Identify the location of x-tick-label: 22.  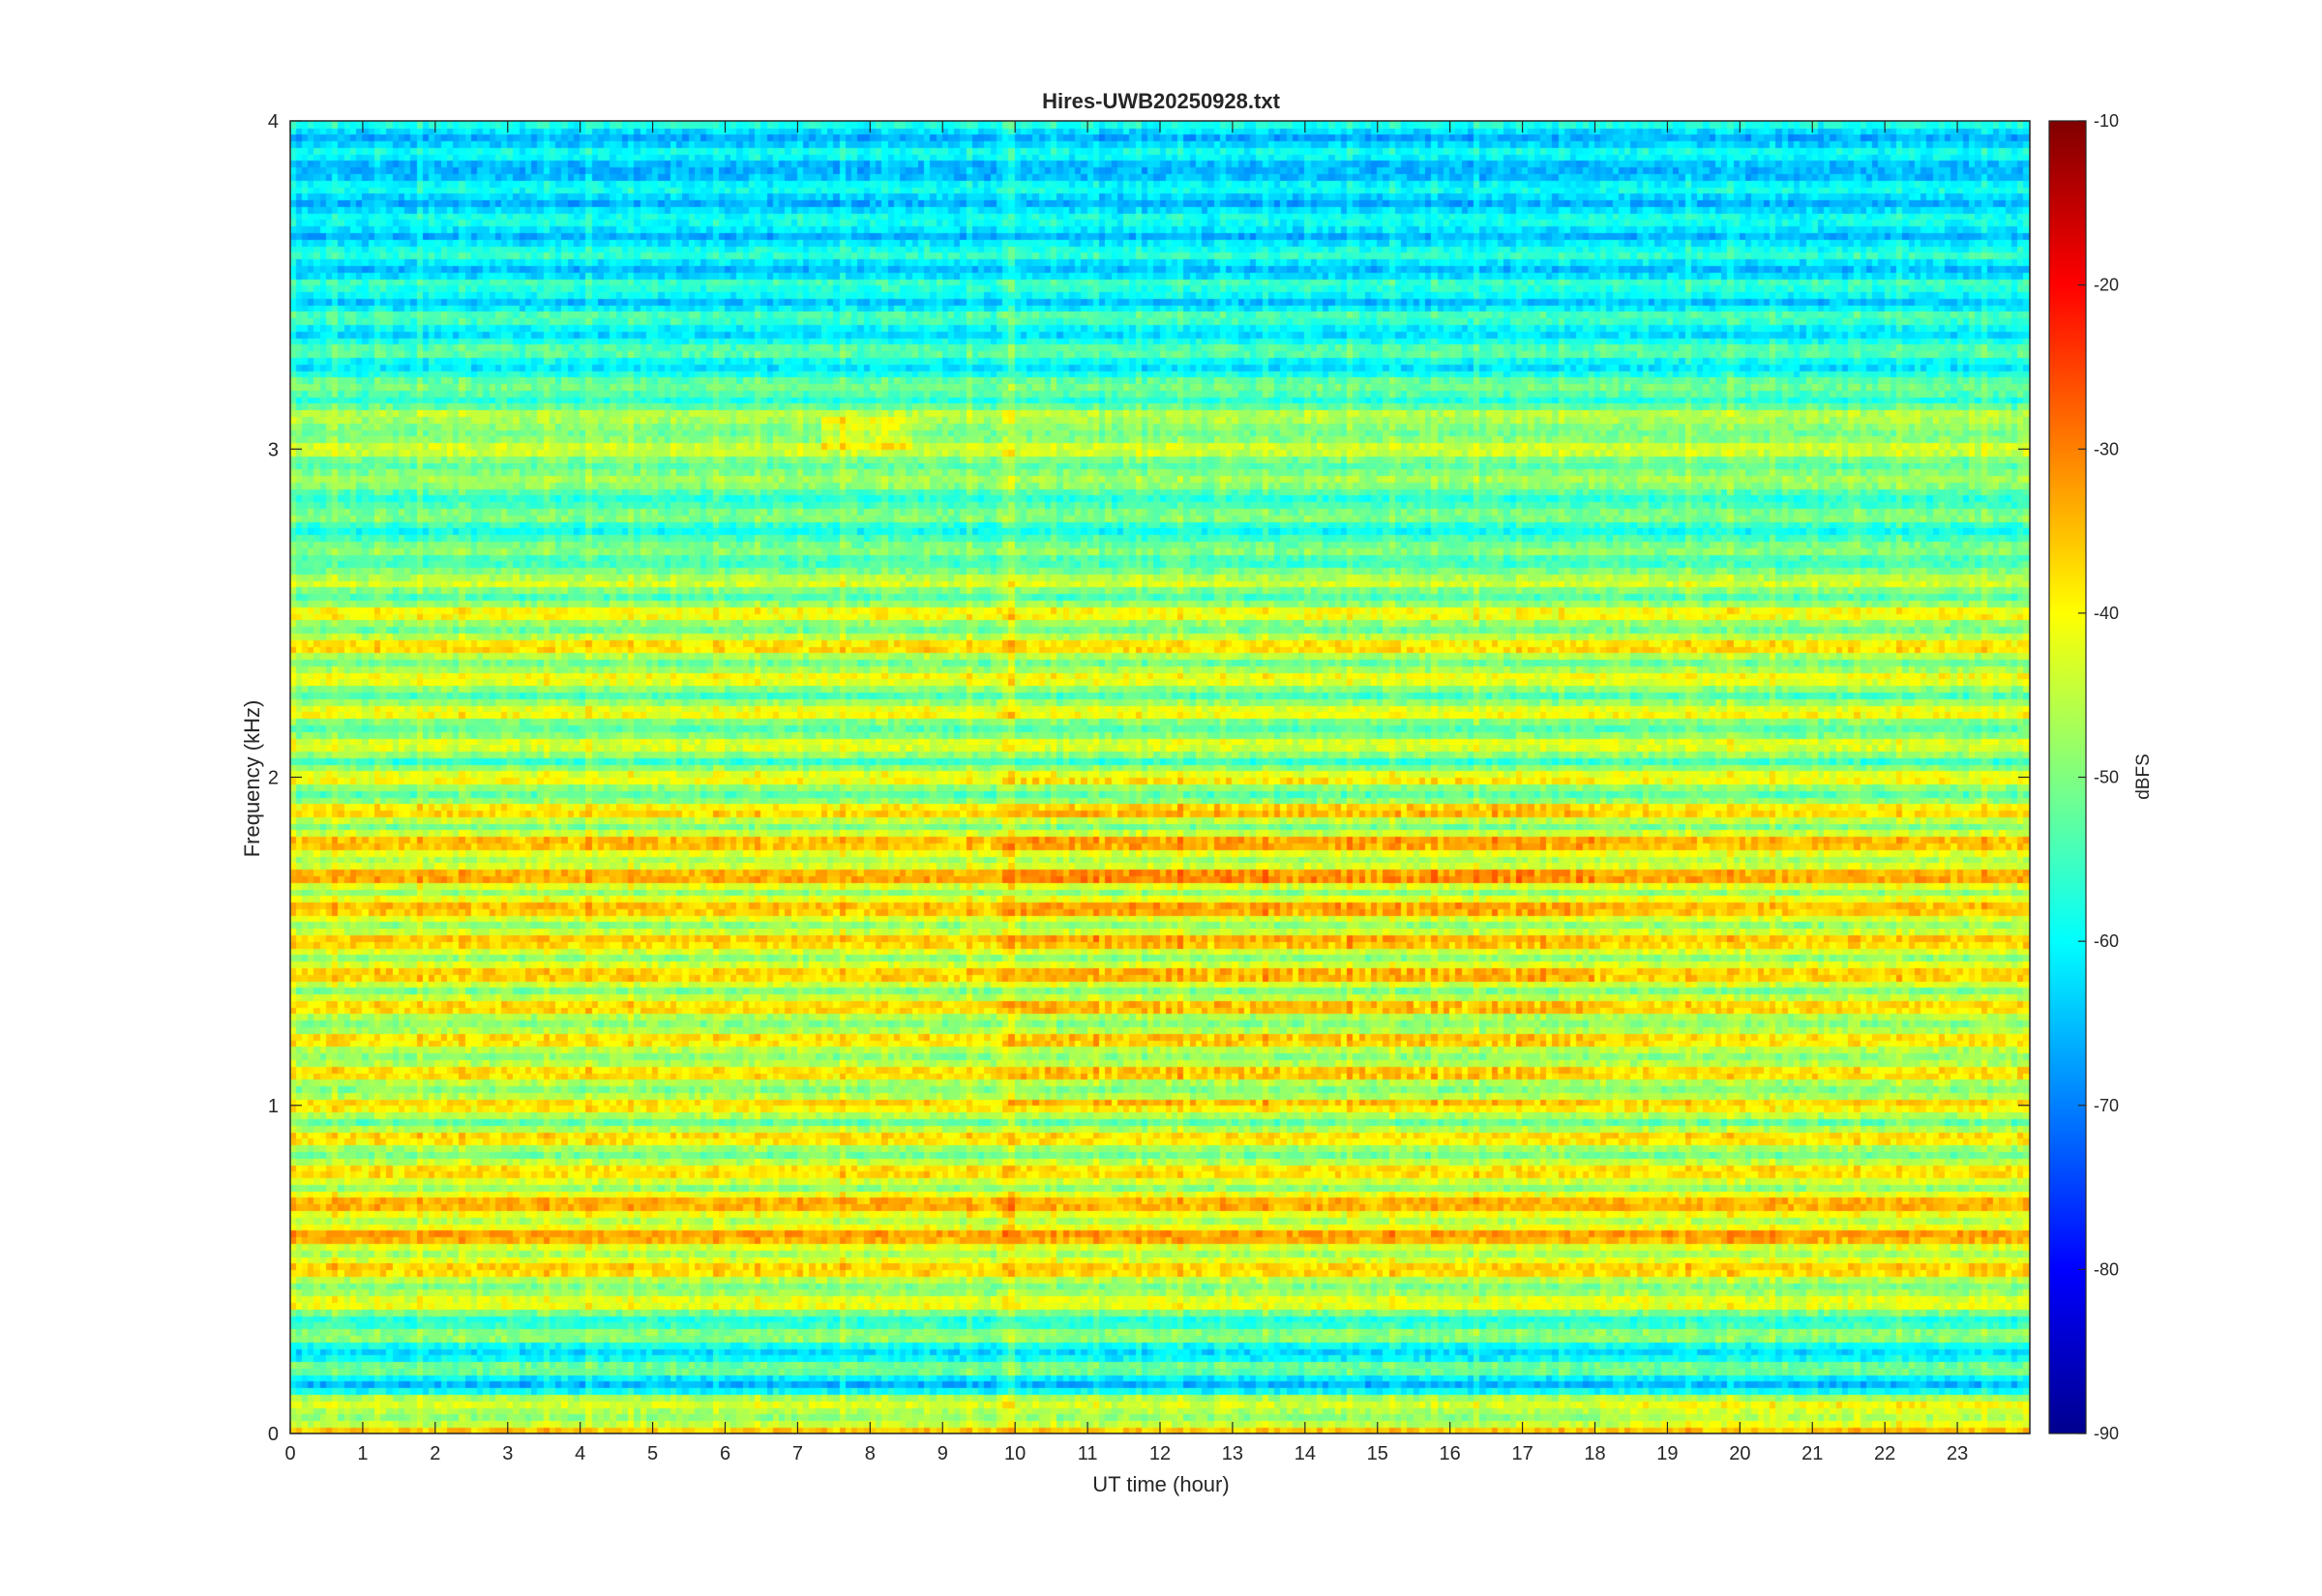
(1884, 1453).